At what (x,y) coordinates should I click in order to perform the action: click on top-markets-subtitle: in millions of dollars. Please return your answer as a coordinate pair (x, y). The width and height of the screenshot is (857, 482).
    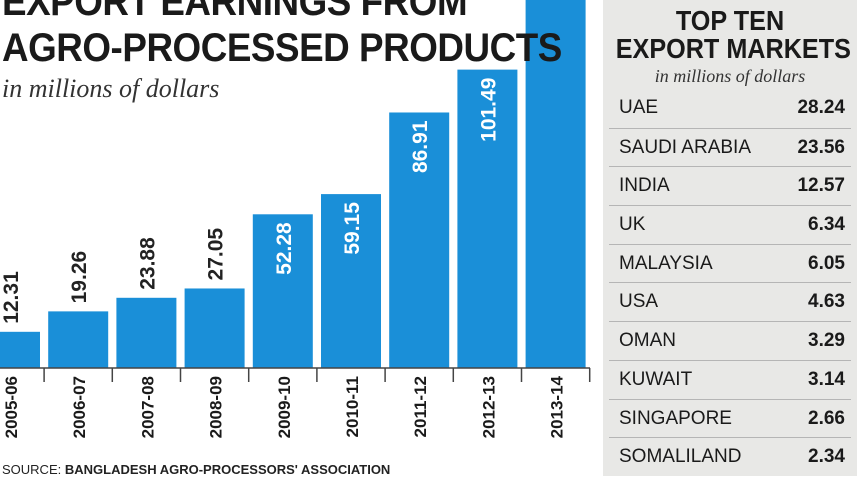
    Looking at the image, I should click on (730, 76).